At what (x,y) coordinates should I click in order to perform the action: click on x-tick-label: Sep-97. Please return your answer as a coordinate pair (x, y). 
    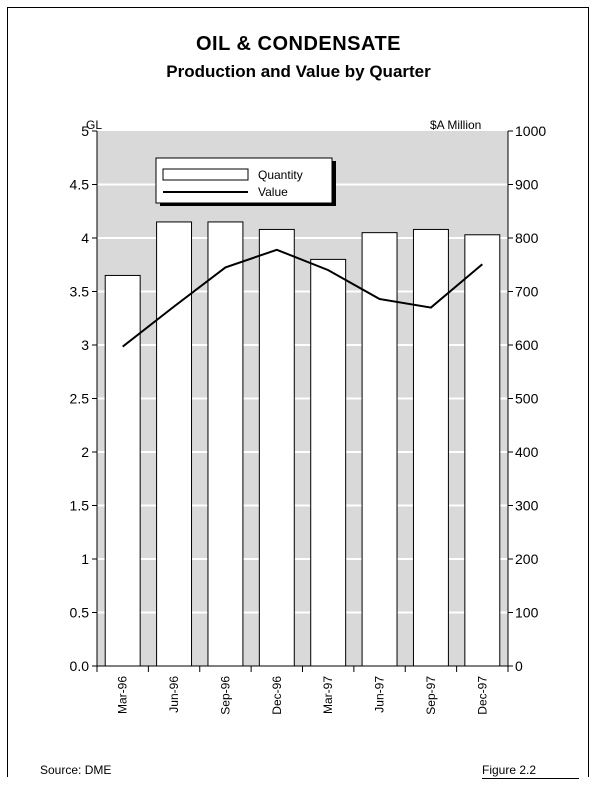
    Looking at the image, I should click on (431, 695).